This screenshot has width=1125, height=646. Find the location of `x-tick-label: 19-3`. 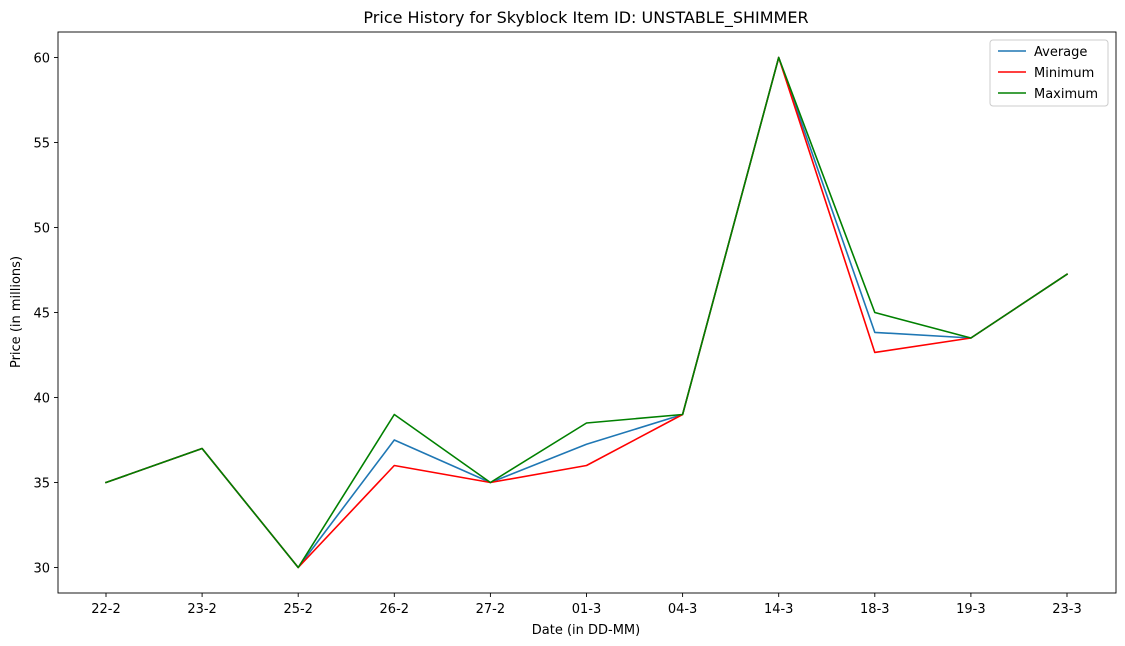

x-tick-label: 19-3 is located at coordinates (971, 609).